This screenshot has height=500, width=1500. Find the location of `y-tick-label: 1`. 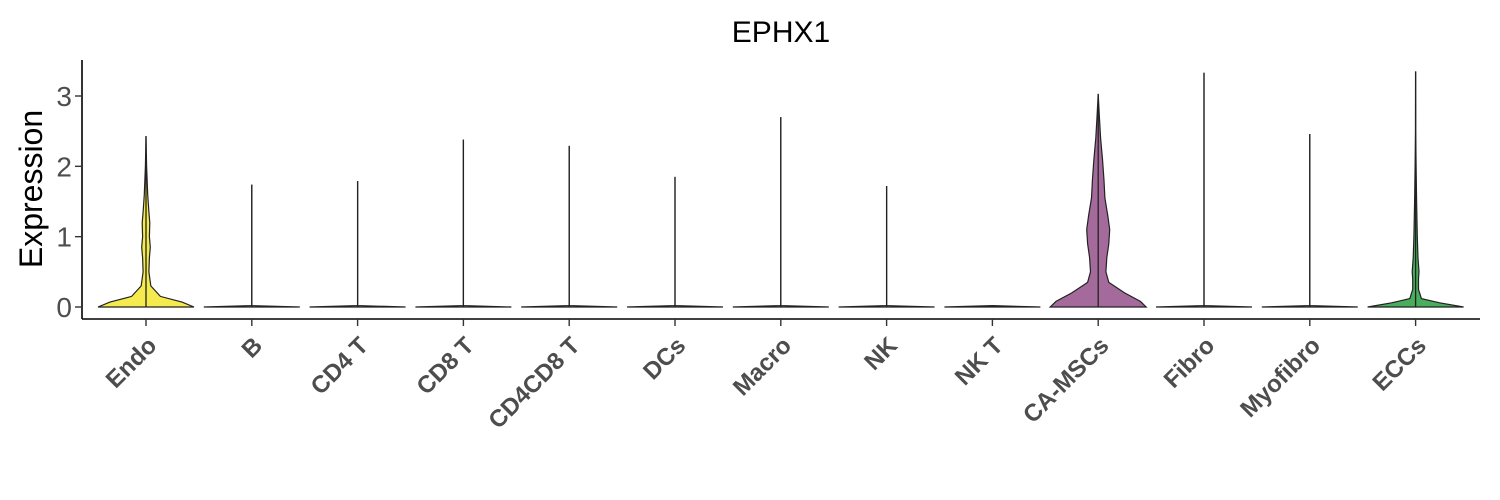

y-tick-label: 1 is located at coordinates (64, 237).